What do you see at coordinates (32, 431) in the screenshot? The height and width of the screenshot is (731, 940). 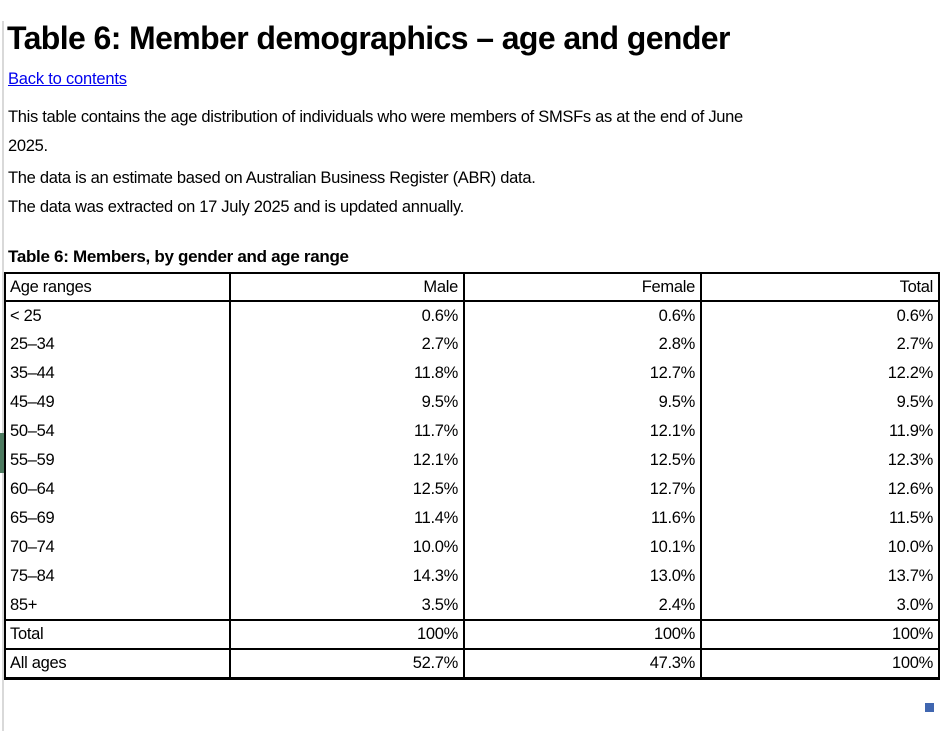 I see `cell-age-range: 50–54` at bounding box center [32, 431].